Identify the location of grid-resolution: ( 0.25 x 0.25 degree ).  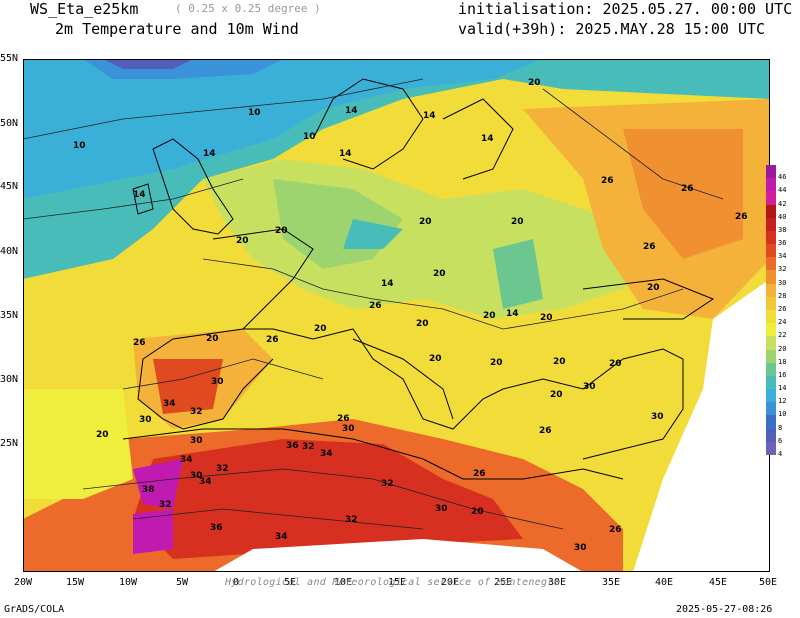
(248, 8).